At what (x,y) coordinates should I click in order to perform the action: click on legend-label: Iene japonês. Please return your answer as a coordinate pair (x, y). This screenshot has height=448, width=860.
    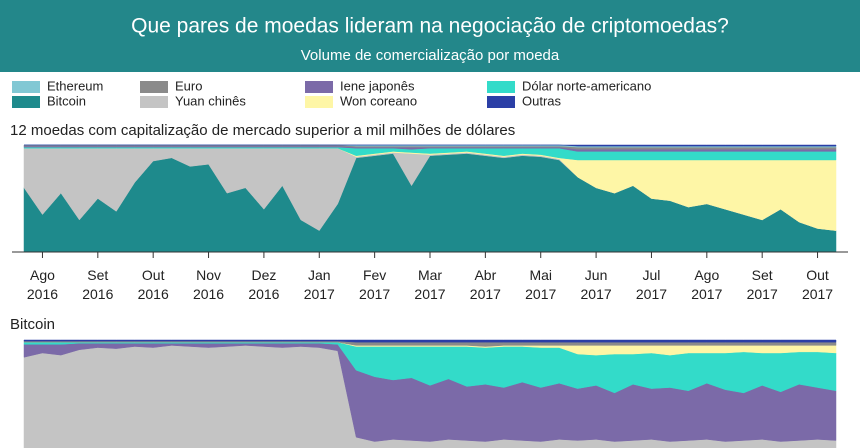
    Looking at the image, I should click on (377, 85).